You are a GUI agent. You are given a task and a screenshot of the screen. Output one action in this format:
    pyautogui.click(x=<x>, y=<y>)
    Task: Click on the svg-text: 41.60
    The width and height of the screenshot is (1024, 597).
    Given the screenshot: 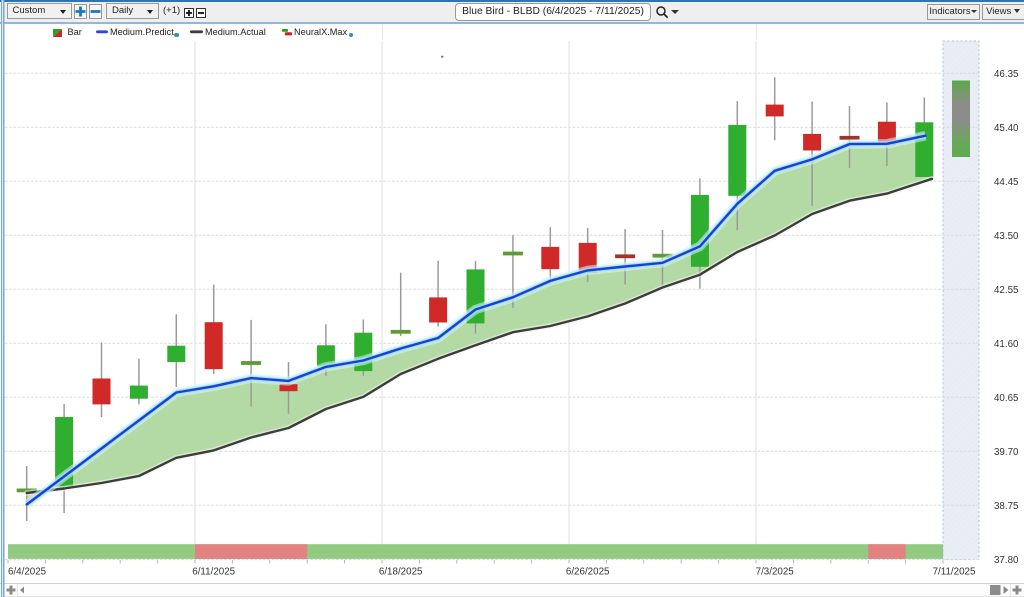 What is the action you would take?
    pyautogui.click(x=1006, y=344)
    